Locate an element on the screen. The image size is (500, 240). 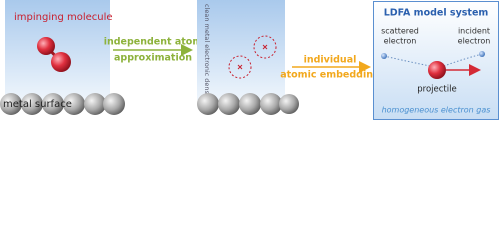
density-label: clean metal electronic density is located at coordinates (207, 53).